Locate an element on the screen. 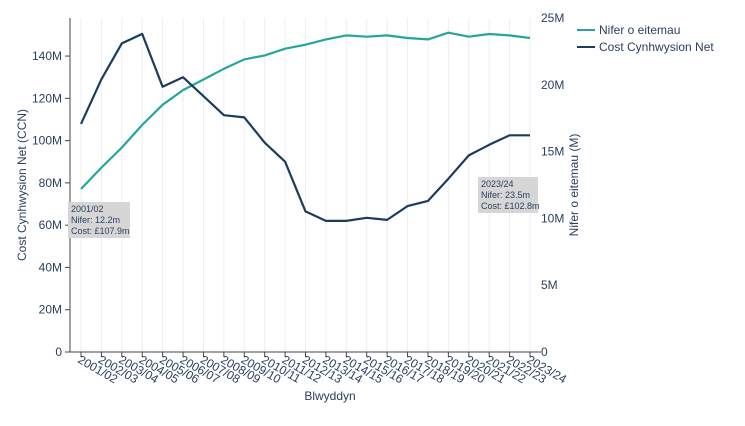 This screenshot has height=426, width=745. left-tick-label: 40M is located at coordinates (50, 267).